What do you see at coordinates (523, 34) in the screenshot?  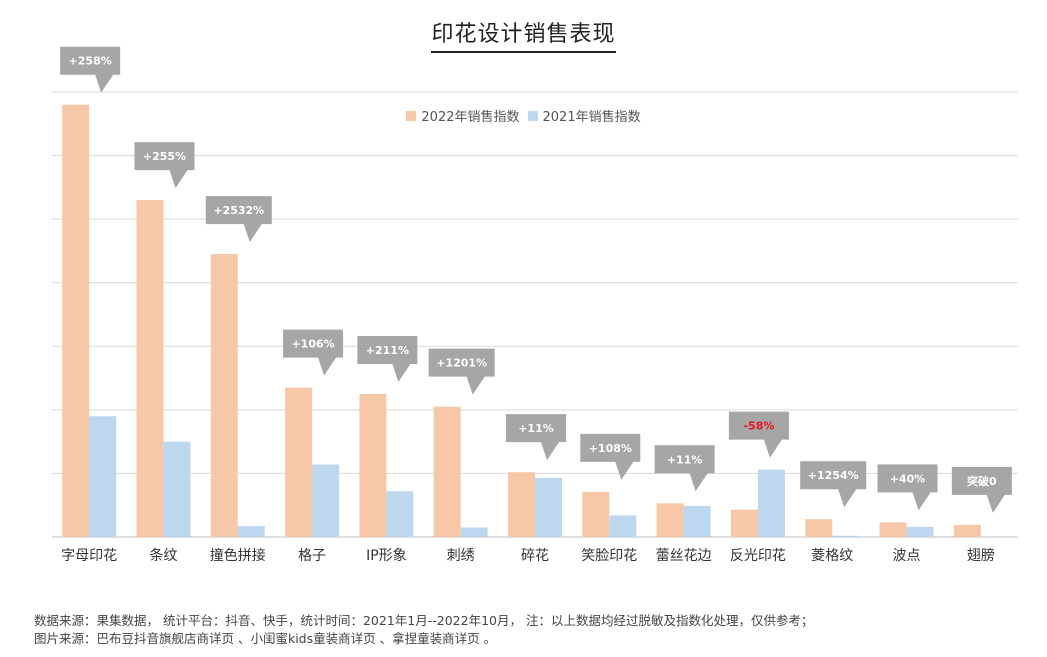 I see `chart-title: 印花设计销售表现` at bounding box center [523, 34].